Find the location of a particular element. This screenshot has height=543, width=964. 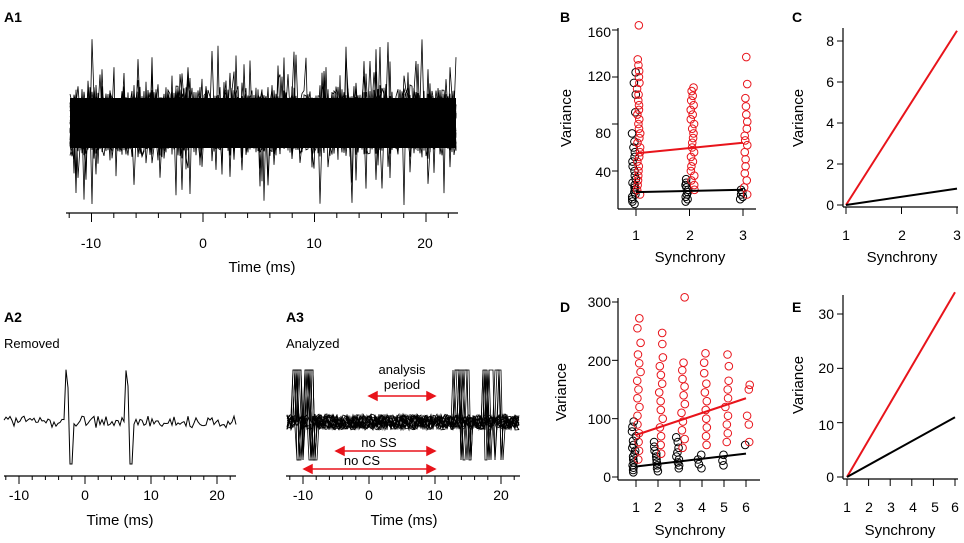

d-fit-red is located at coordinates (691, 416).